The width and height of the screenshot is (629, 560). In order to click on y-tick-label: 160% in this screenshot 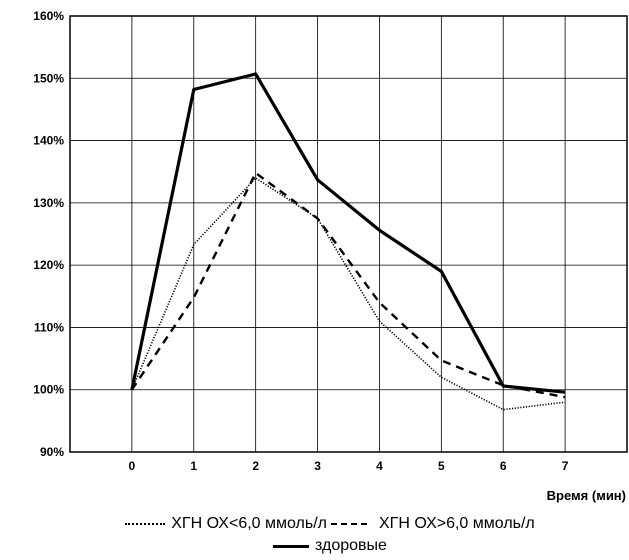, I will do `click(48, 16)`.